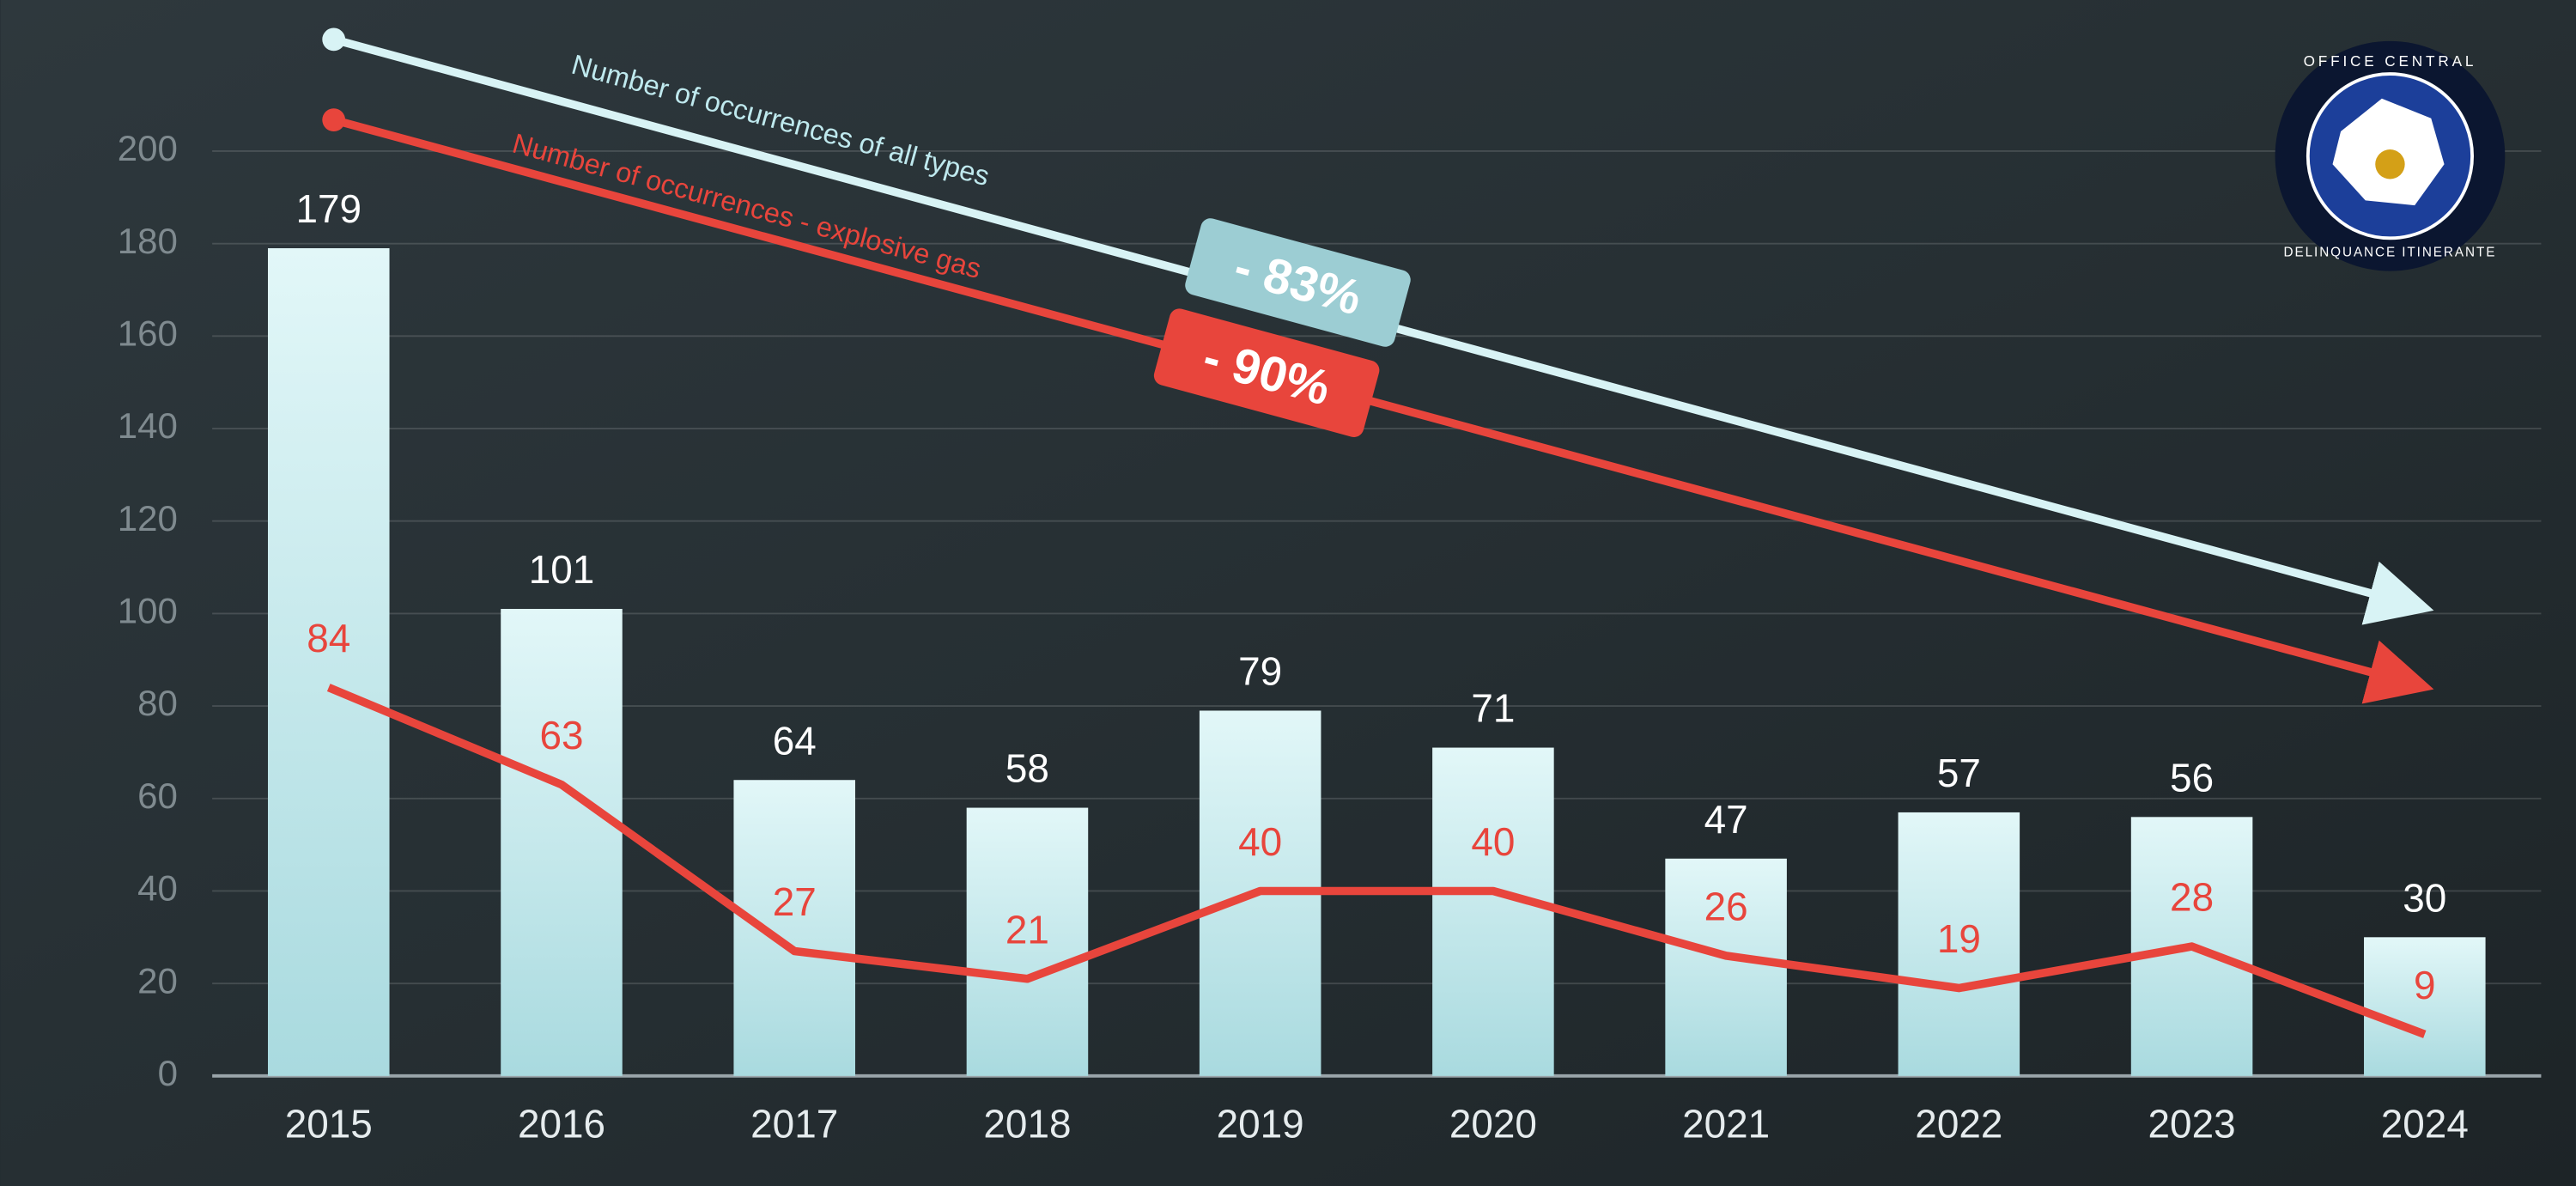 The width and height of the screenshot is (2576, 1186). I want to click on data-label: 179, so click(328, 208).